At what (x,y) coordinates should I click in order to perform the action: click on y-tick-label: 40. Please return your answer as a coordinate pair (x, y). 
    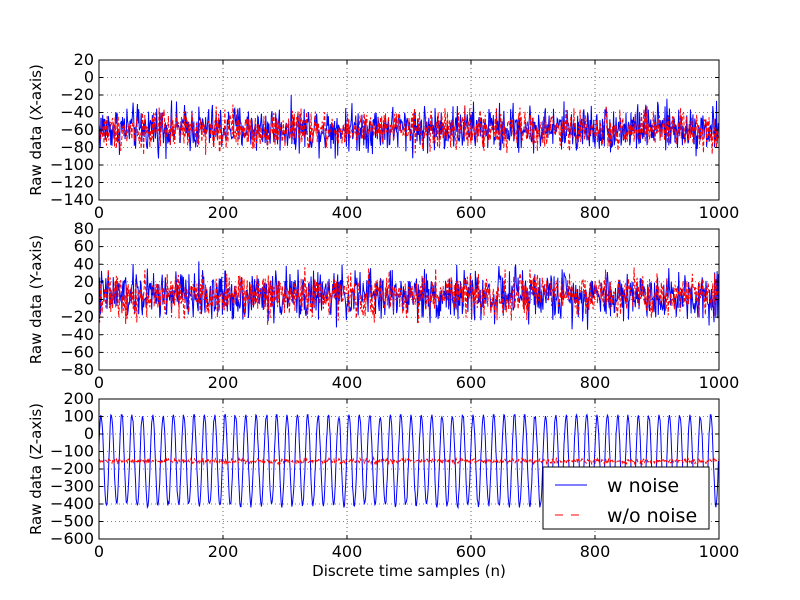
    Looking at the image, I should click on (84, 263).